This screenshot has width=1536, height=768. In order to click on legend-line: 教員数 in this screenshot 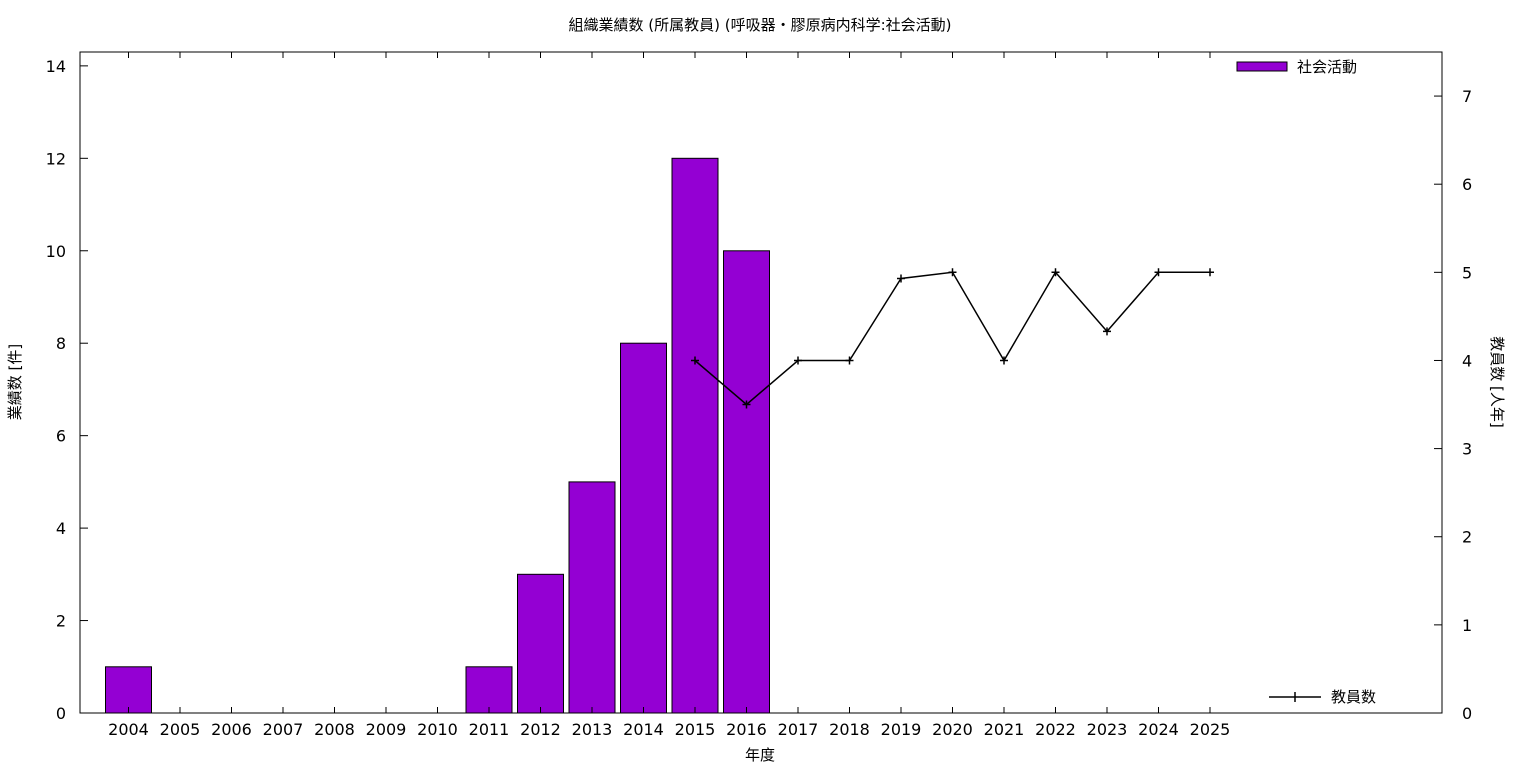, I will do `click(1322, 697)`.